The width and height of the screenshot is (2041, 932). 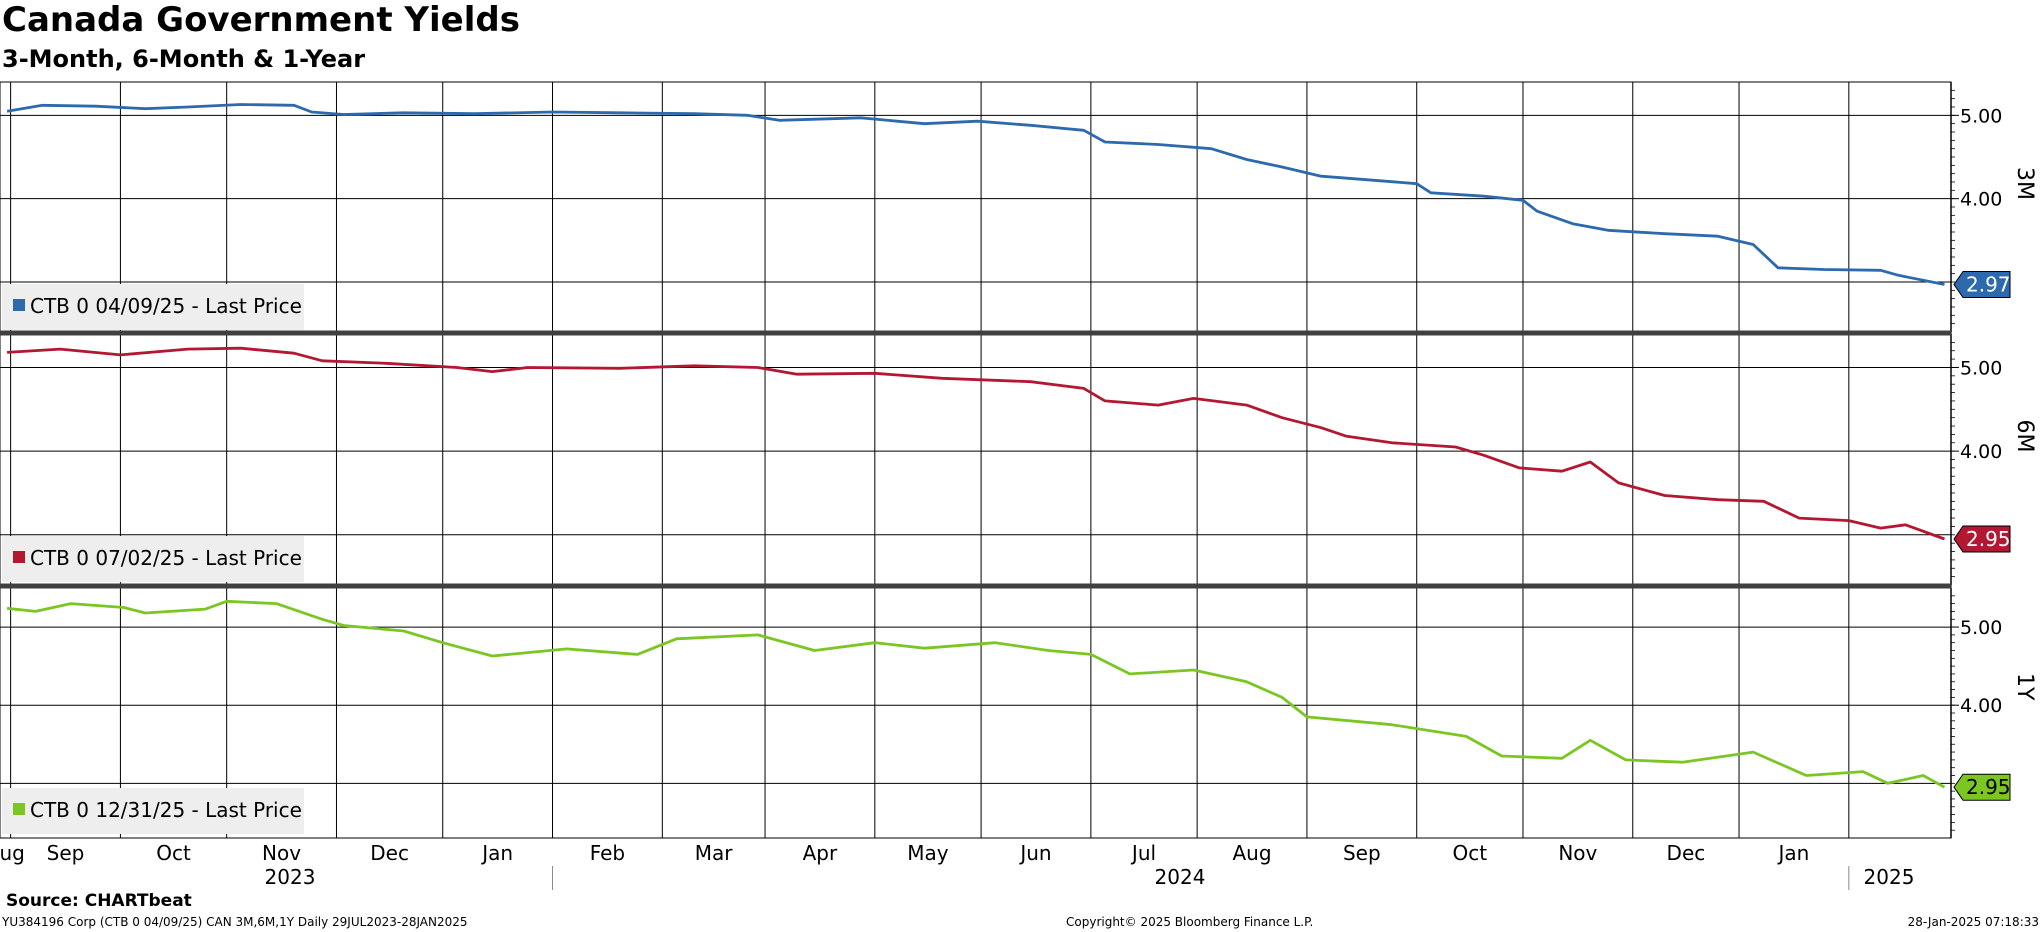 What do you see at coordinates (166, 810) in the screenshot?
I see `legend-label: CTB 0 12/31/25 - Last Price` at bounding box center [166, 810].